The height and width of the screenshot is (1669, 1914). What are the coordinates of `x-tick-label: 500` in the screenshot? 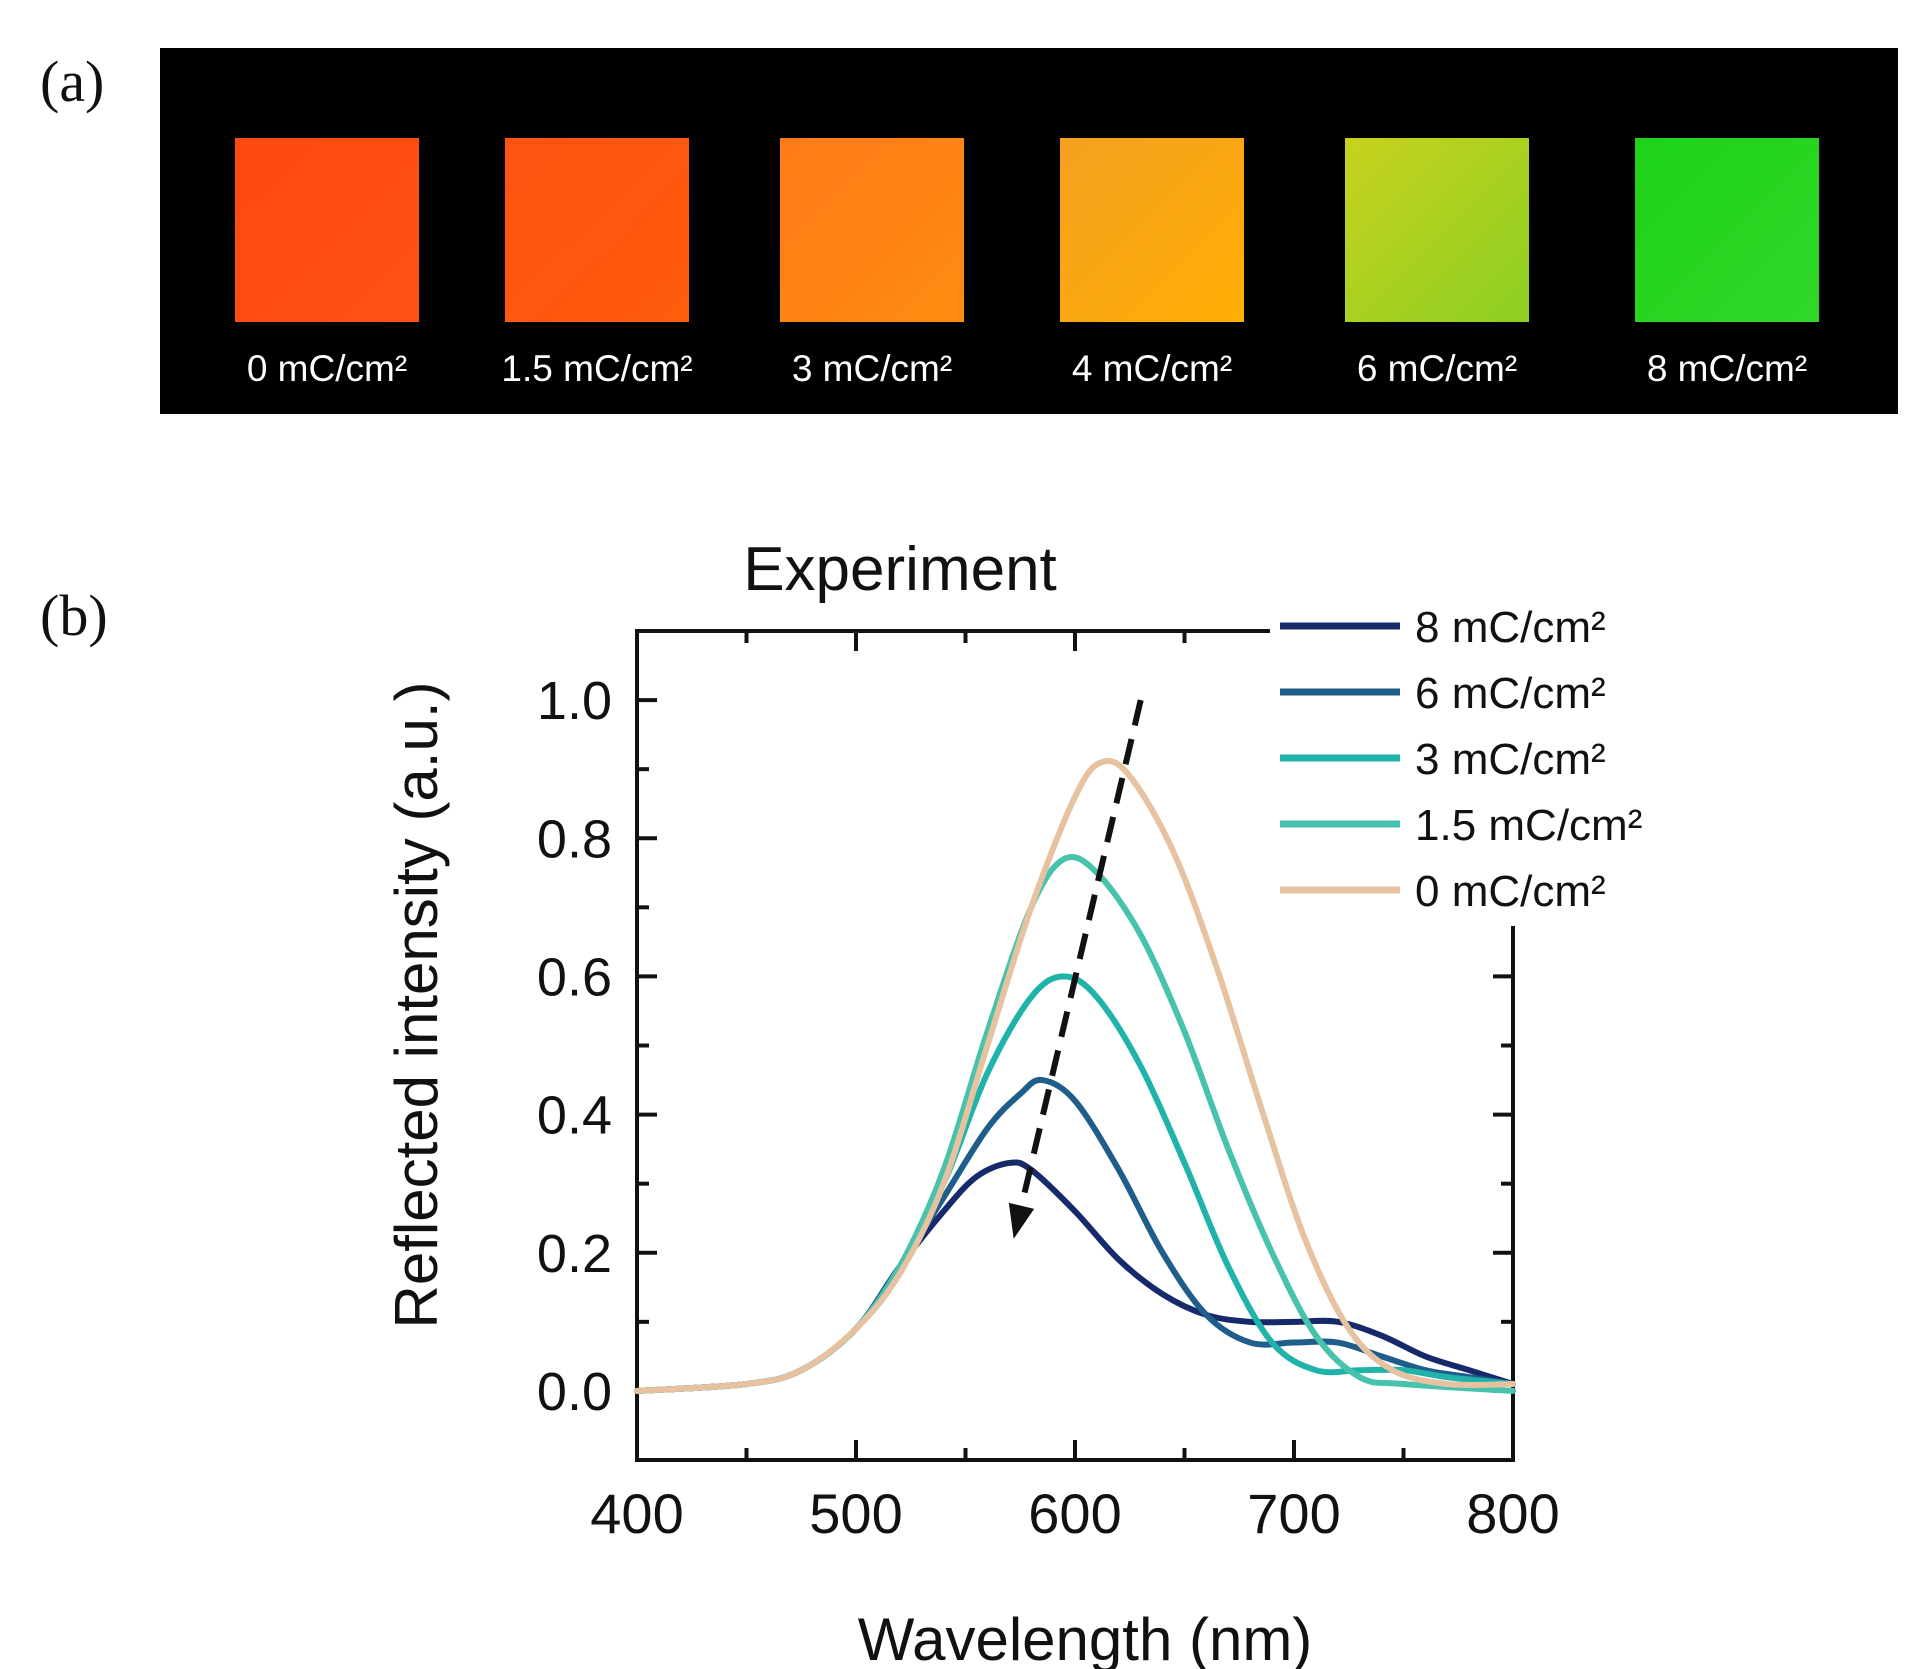 It's located at (855, 1513).